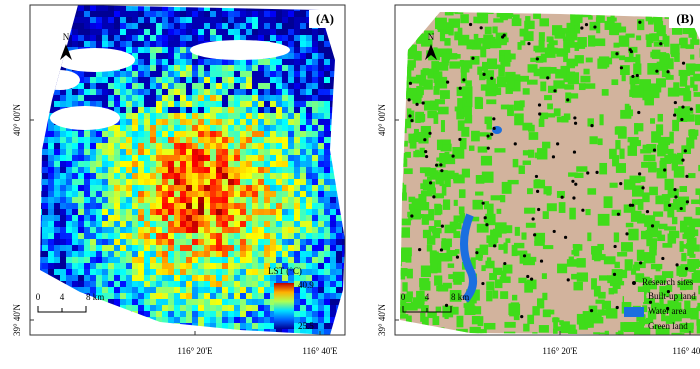 The height and width of the screenshot is (369, 700). I want to click on north-arrow, so click(66, 52).